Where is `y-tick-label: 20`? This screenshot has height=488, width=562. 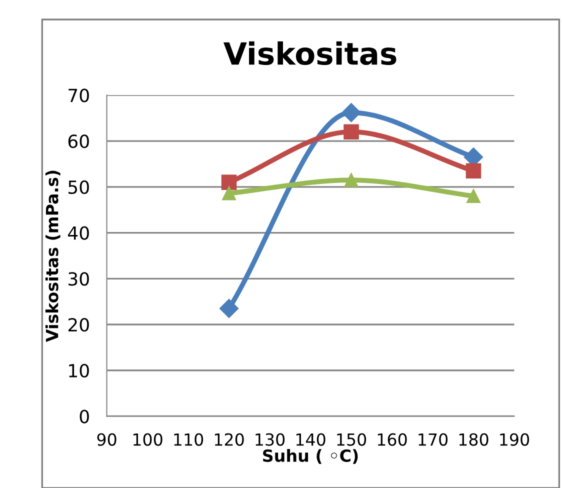 y-tick-label: 20 is located at coordinates (78, 325).